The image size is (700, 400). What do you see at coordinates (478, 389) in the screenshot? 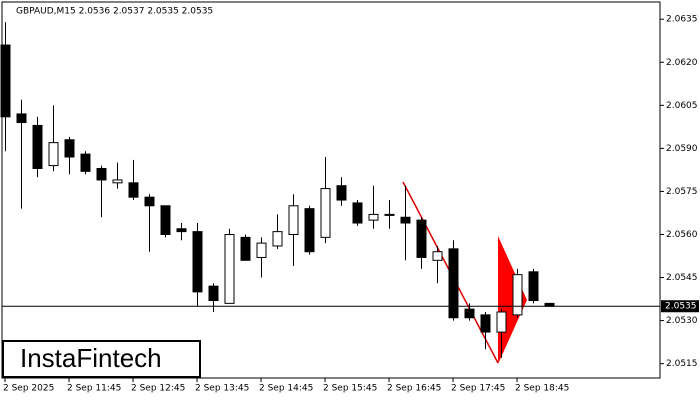
I see `x-tick-label: 2 Sep 17:45` at bounding box center [478, 389].